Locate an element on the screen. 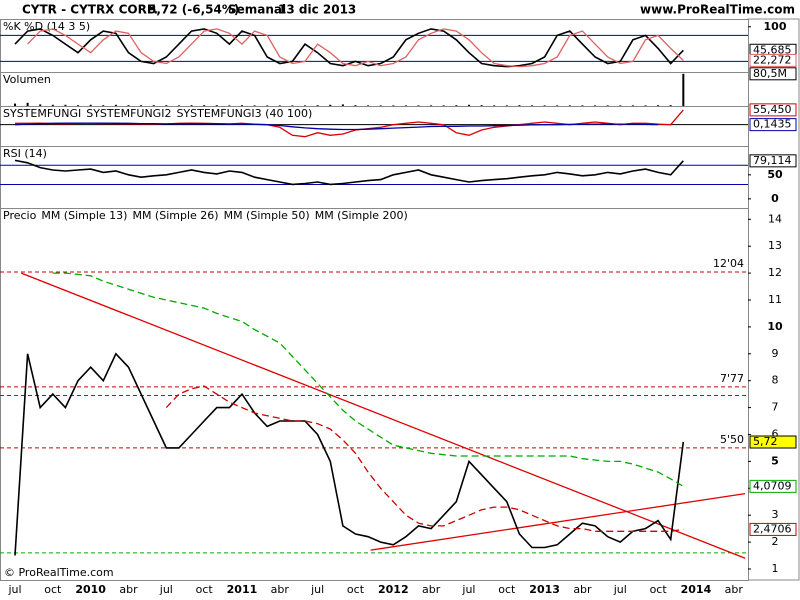 The width and height of the screenshot is (800, 600). y-tick-label: 1 is located at coordinates (775, 568).